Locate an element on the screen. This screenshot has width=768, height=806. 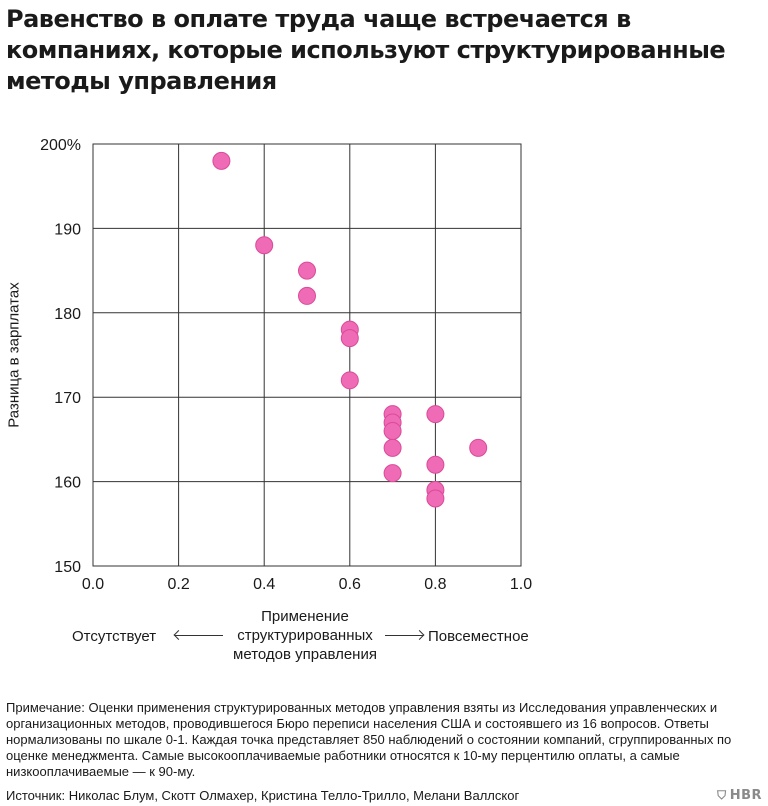
right-arrow-icon is located at coordinates (404, 635).